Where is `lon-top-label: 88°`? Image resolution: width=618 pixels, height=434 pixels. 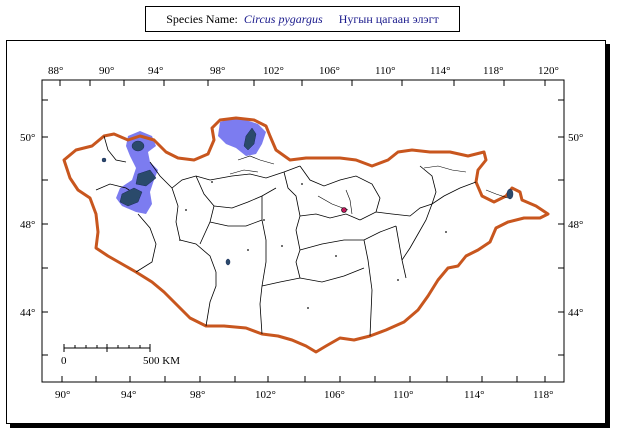
lon-top-label: 88° is located at coordinates (55, 71).